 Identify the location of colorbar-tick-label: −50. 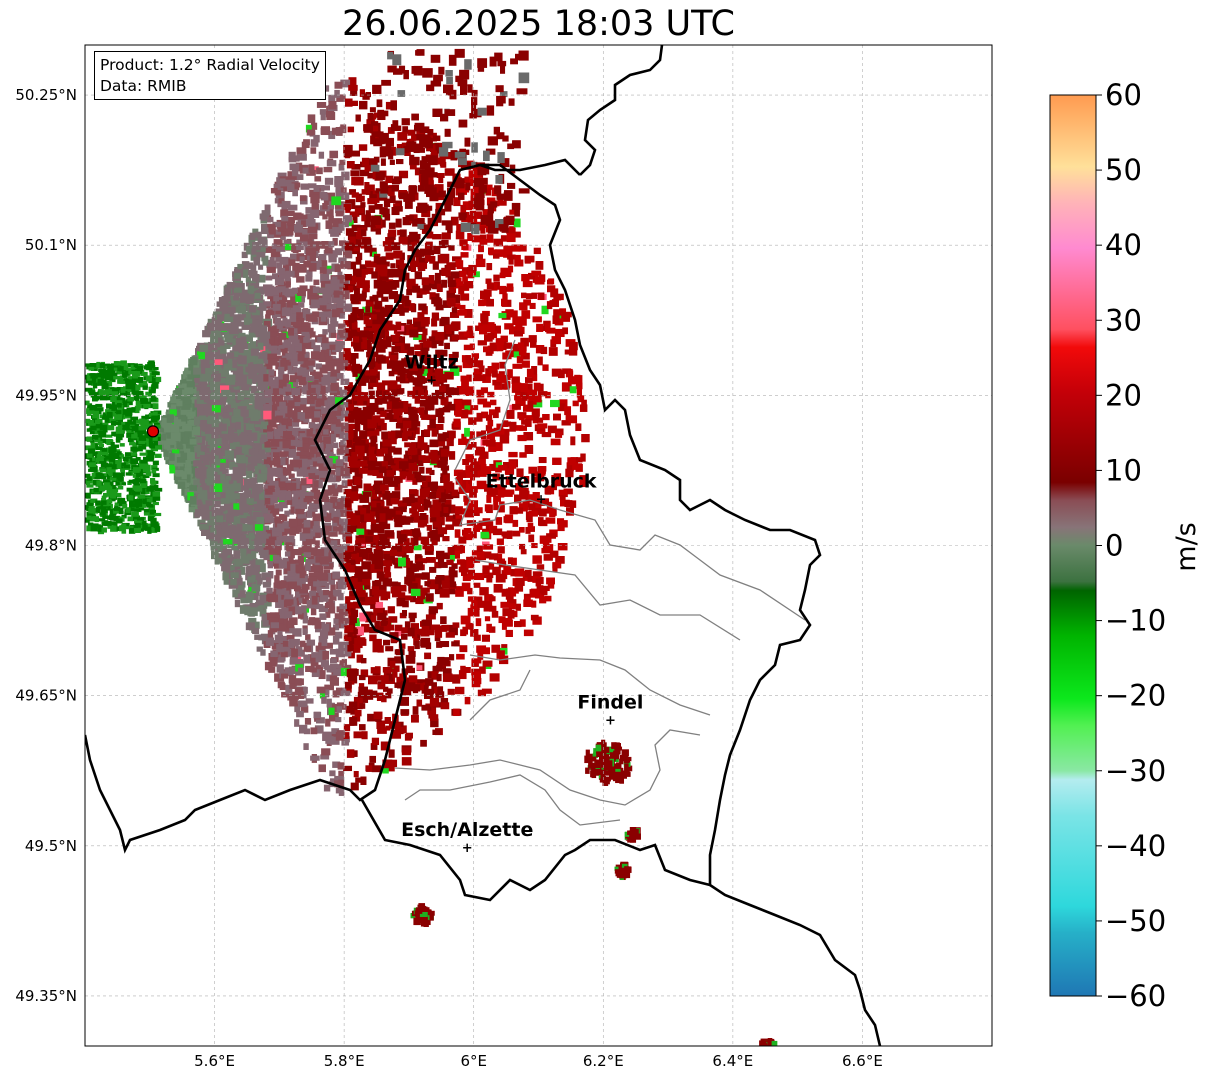
(1135, 921).